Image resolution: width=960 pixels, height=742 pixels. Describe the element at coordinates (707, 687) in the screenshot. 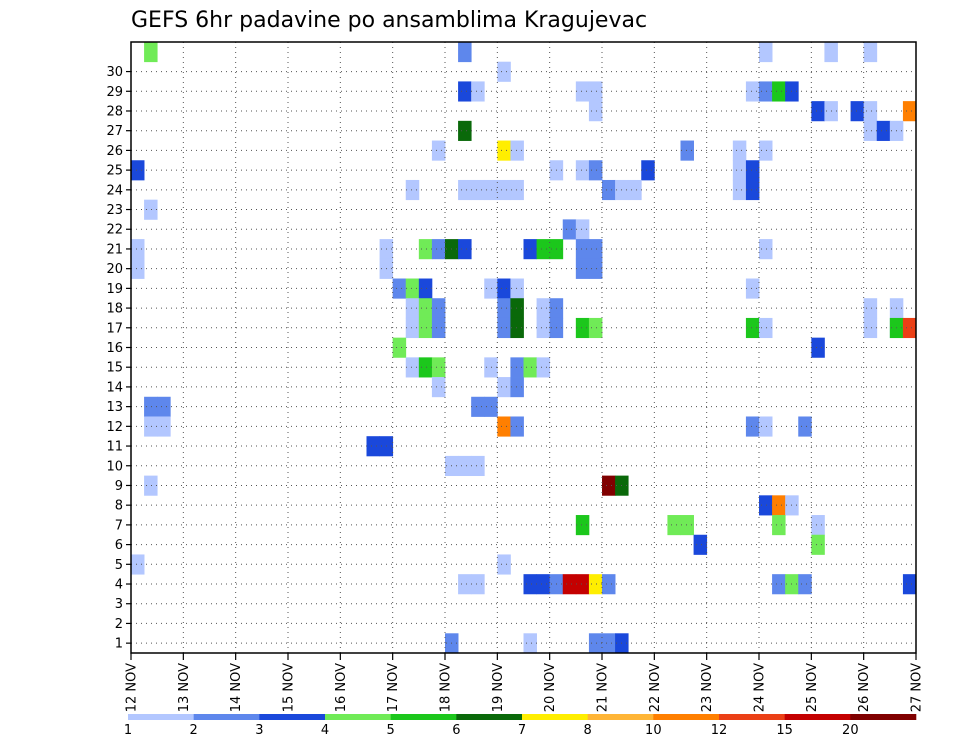

I see `x-tick-label: 23 NOV` at that location.